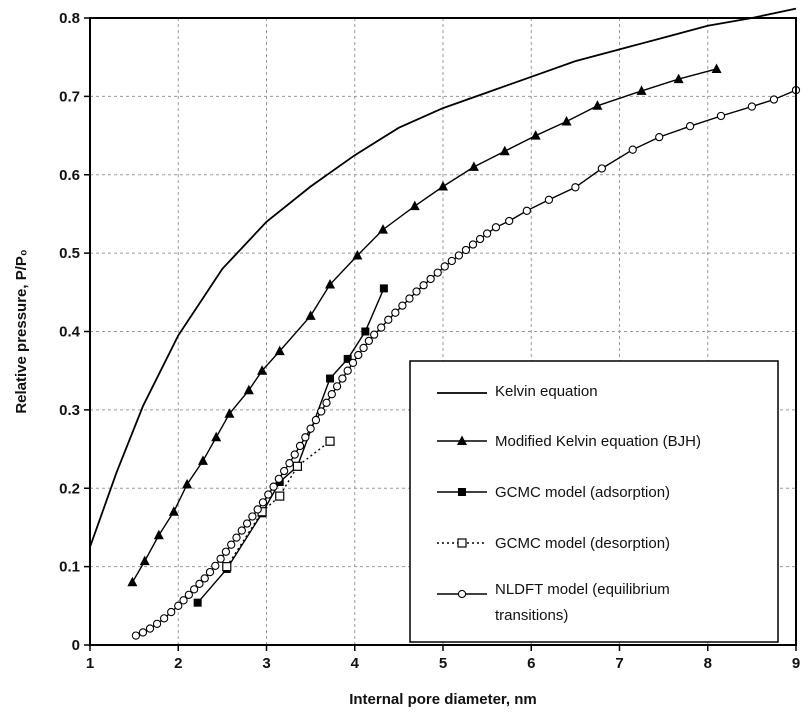 This screenshot has height=714, width=803. Describe the element at coordinates (443, 699) in the screenshot. I see `x-axis-title: Internal pore diameter, nm` at that location.